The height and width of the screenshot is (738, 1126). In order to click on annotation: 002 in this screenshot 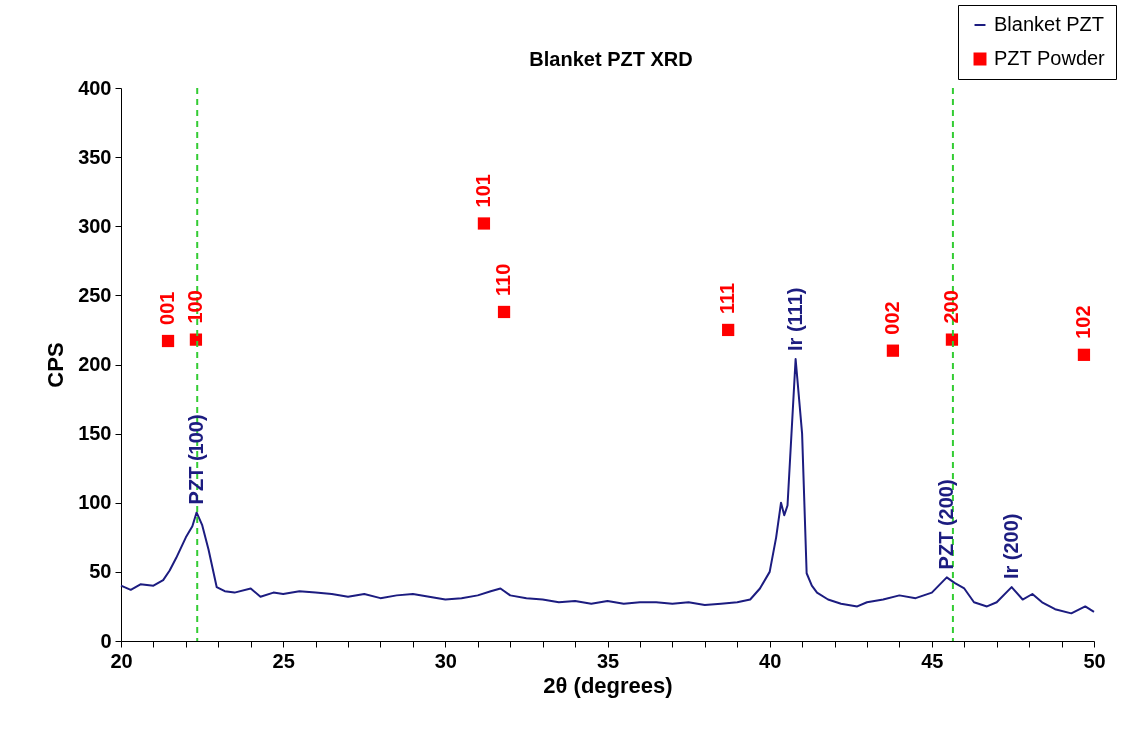, I will do `click(891, 318)`.